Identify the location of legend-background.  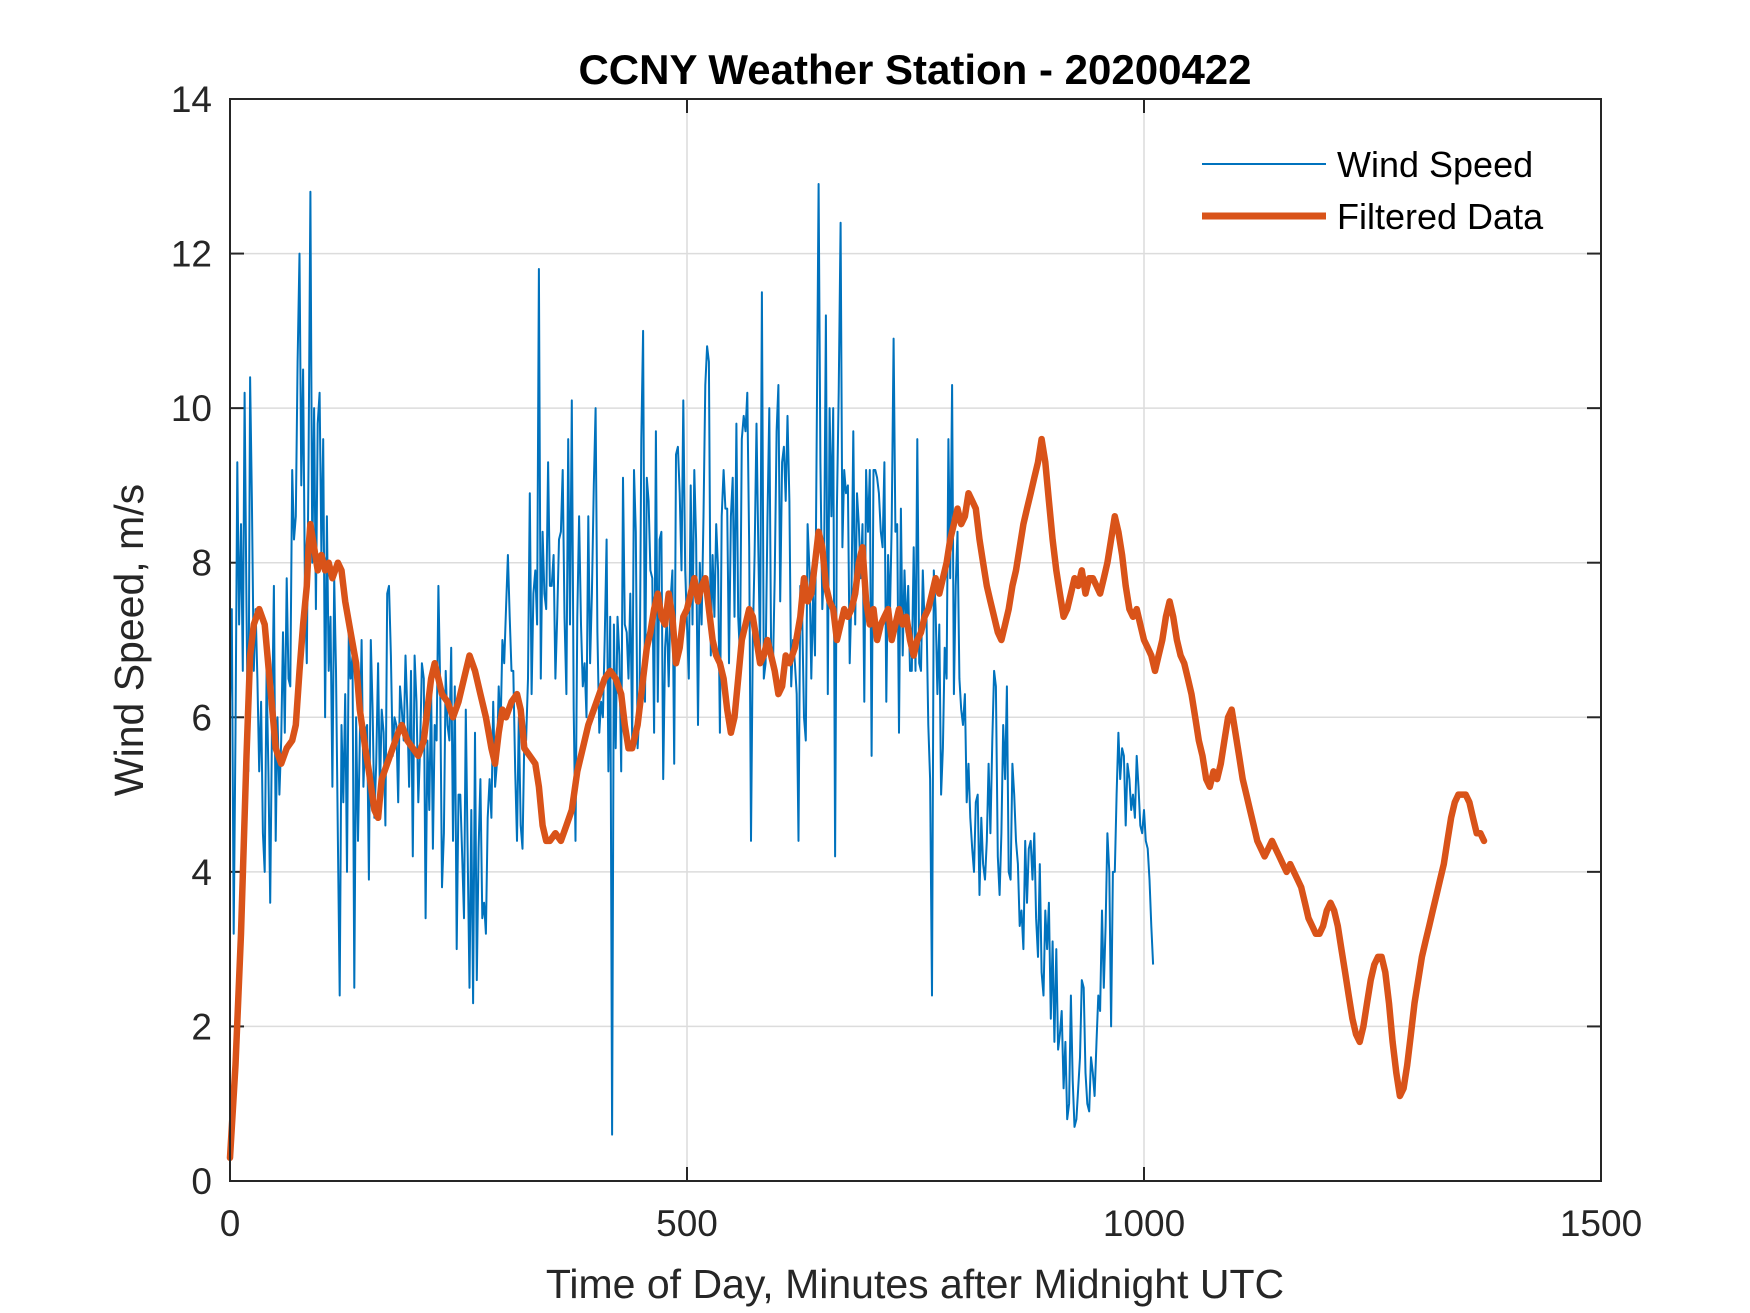
(1388, 186).